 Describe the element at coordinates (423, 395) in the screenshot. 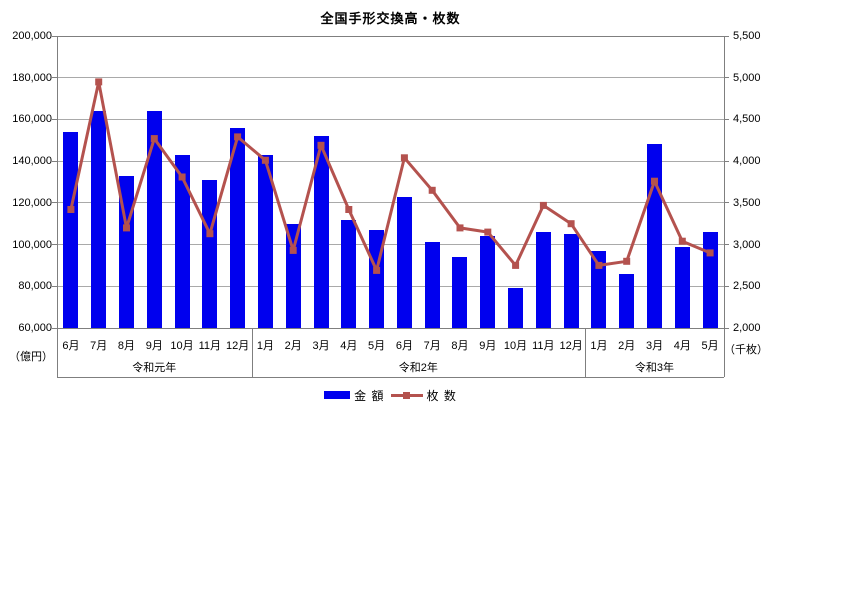

I see `legend-item-count: 枚 数` at that location.